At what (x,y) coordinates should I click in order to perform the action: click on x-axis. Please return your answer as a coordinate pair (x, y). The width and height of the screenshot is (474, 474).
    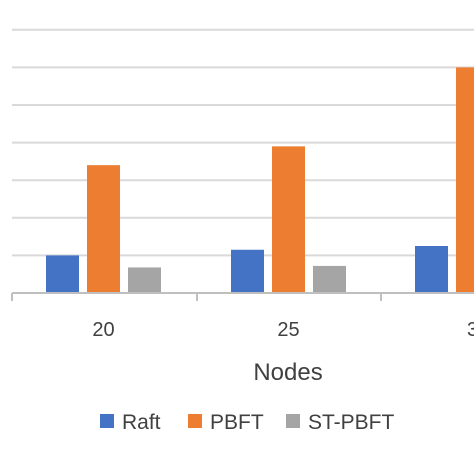
    Looking at the image, I should click on (242, 296).